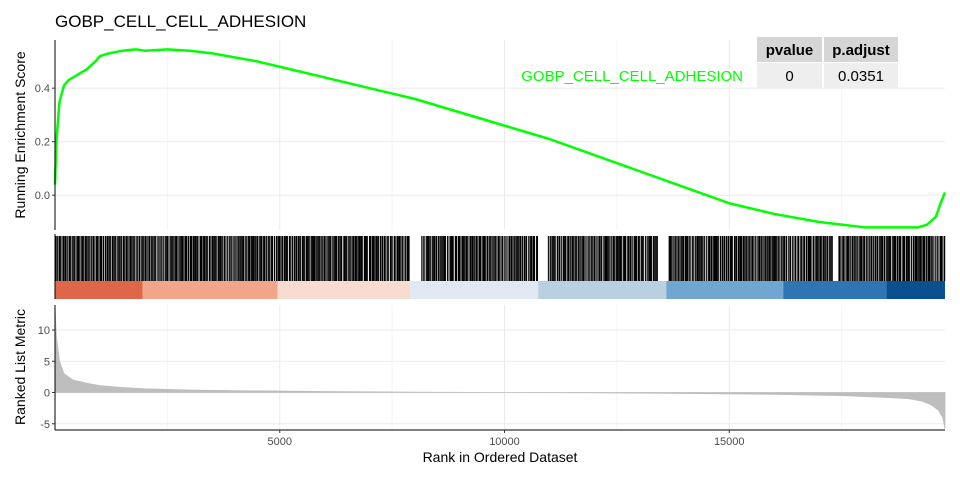 The height and width of the screenshot is (480, 960). I want to click on metric-y-label: Ranked List Metric, so click(20, 367).